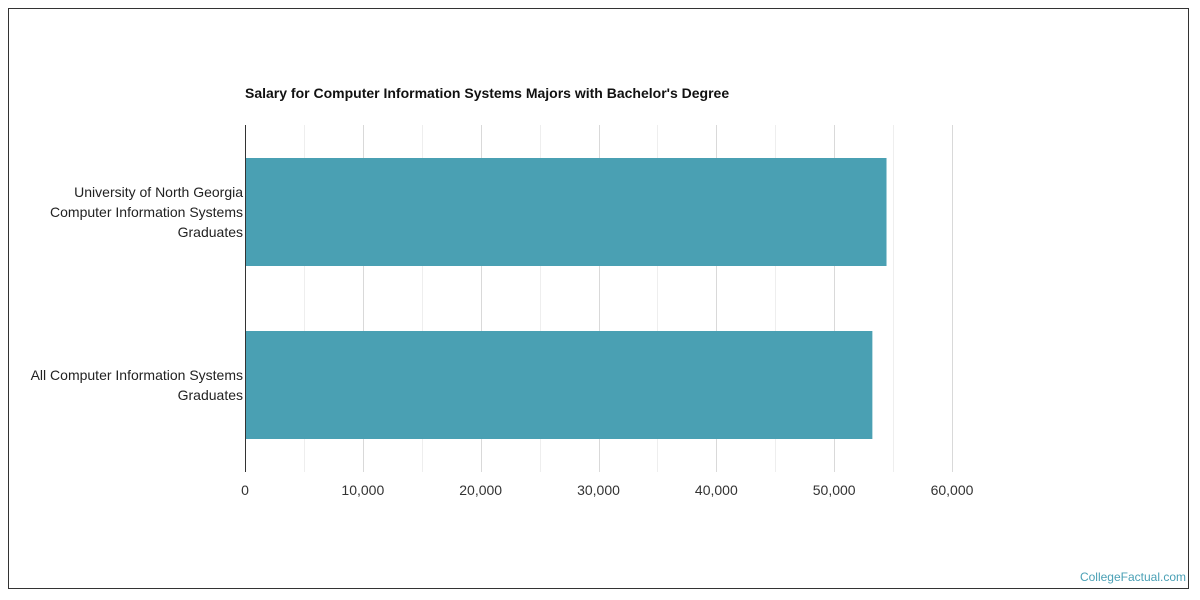 This screenshot has width=1200, height=600. Describe the element at coordinates (362, 490) in the screenshot. I see `x-tick-label: 10,000` at that location.